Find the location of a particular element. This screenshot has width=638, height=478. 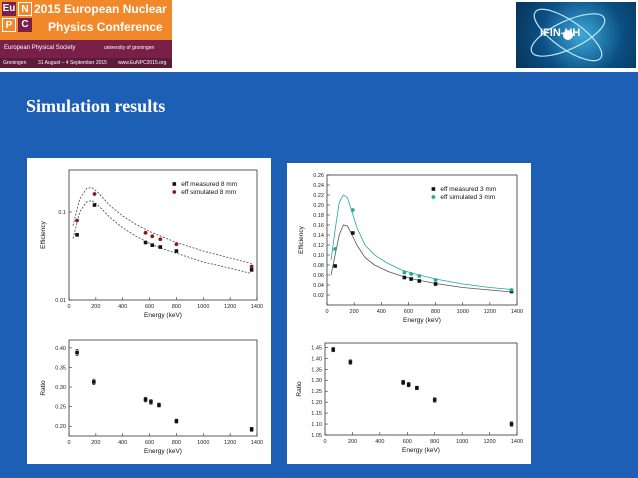

y-tick-label: 0.10 is located at coordinates (318, 256).